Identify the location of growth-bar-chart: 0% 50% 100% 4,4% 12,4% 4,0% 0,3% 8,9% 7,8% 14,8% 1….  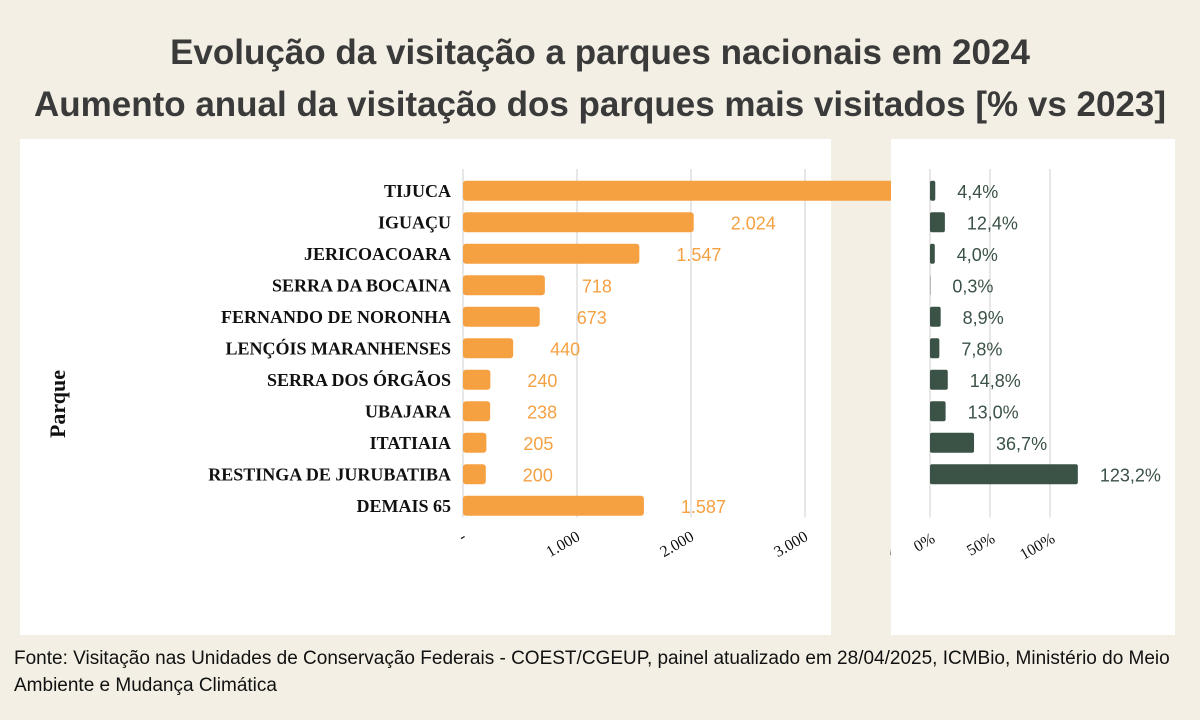
(1036, 366).